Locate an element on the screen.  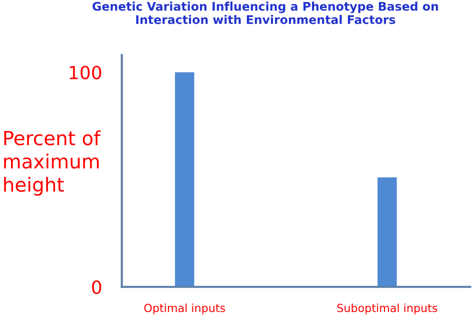
x-tick-label: Optimal inputs is located at coordinates (184, 309).